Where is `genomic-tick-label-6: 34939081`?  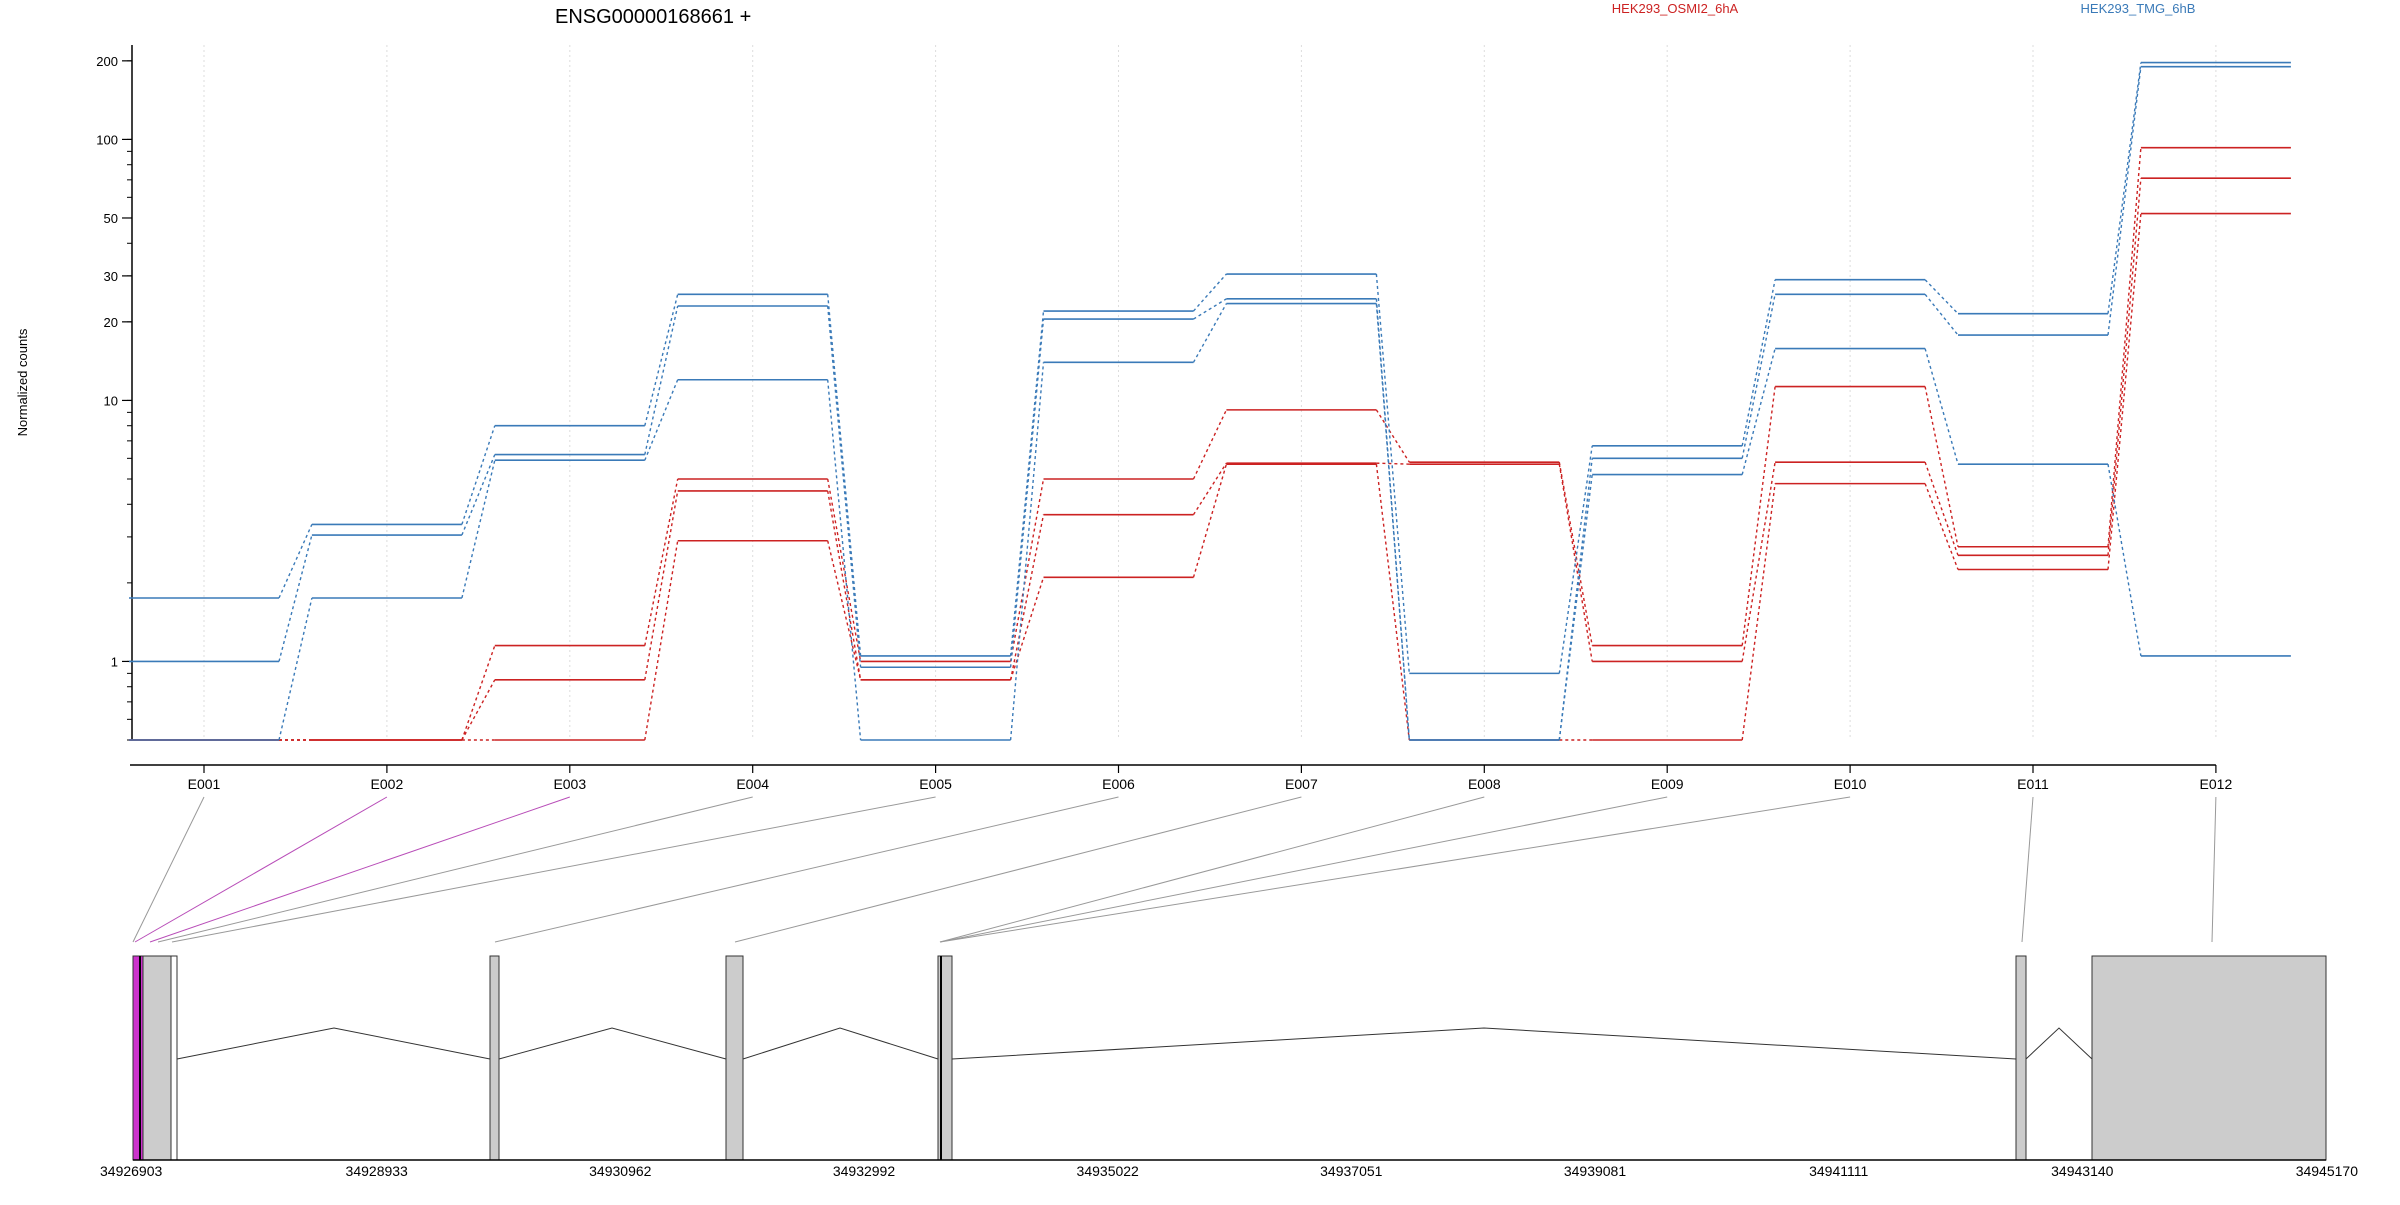
genomic-tick-label-6: 34939081 is located at coordinates (1595, 1171).